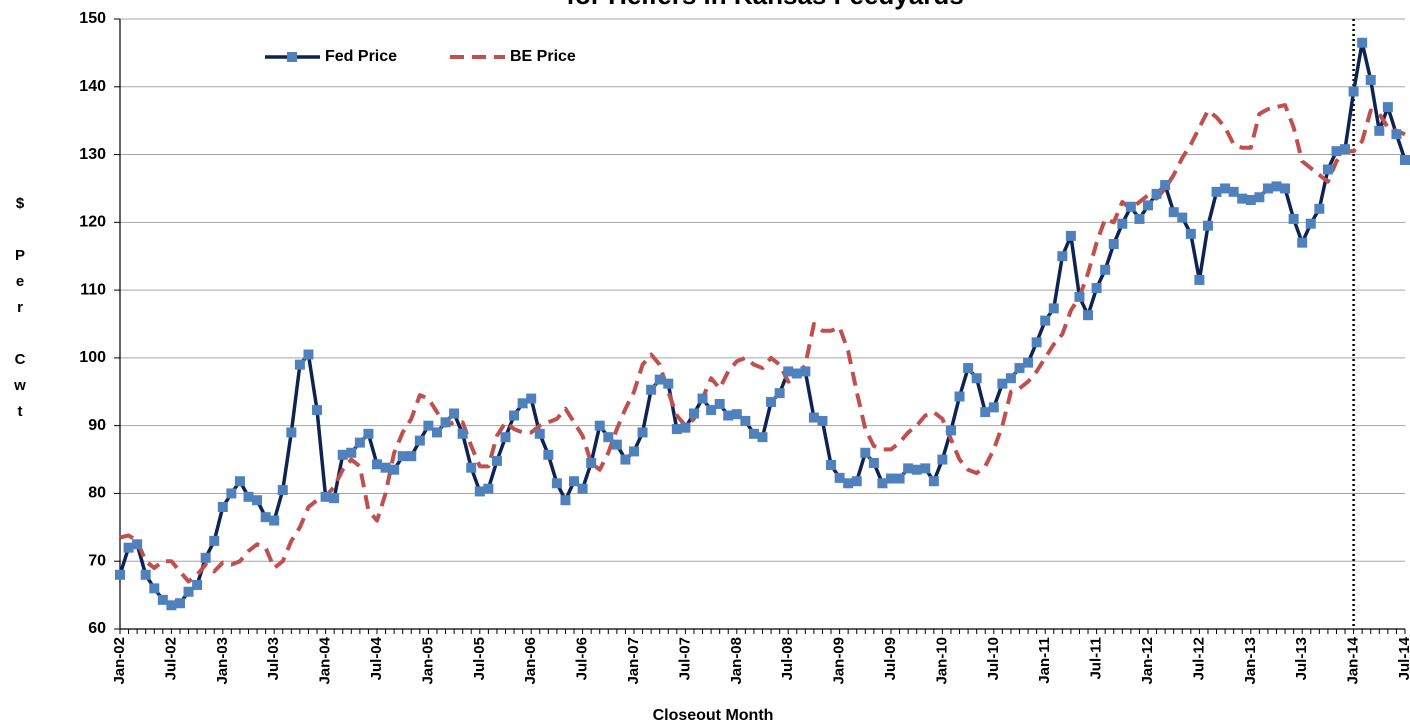 Image resolution: width=1410 pixels, height=726 pixels. I want to click on x-tick-label: Jul-12, so click(1198, 658).